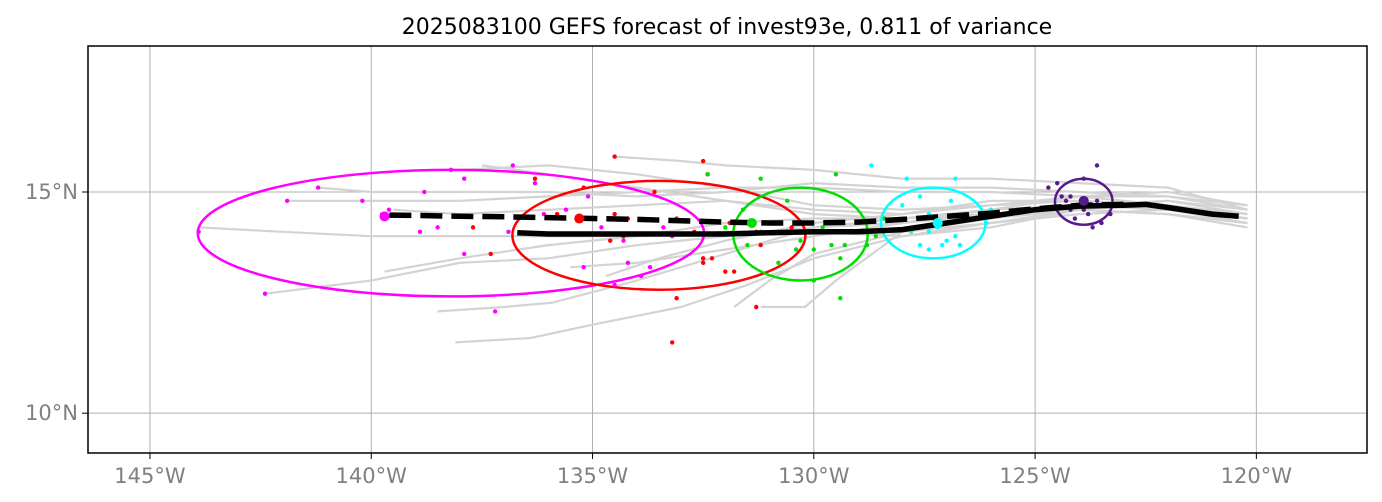 The image size is (1382, 502). Describe the element at coordinates (1257, 476) in the screenshot. I see `x-tick-label: 120°W` at that location.